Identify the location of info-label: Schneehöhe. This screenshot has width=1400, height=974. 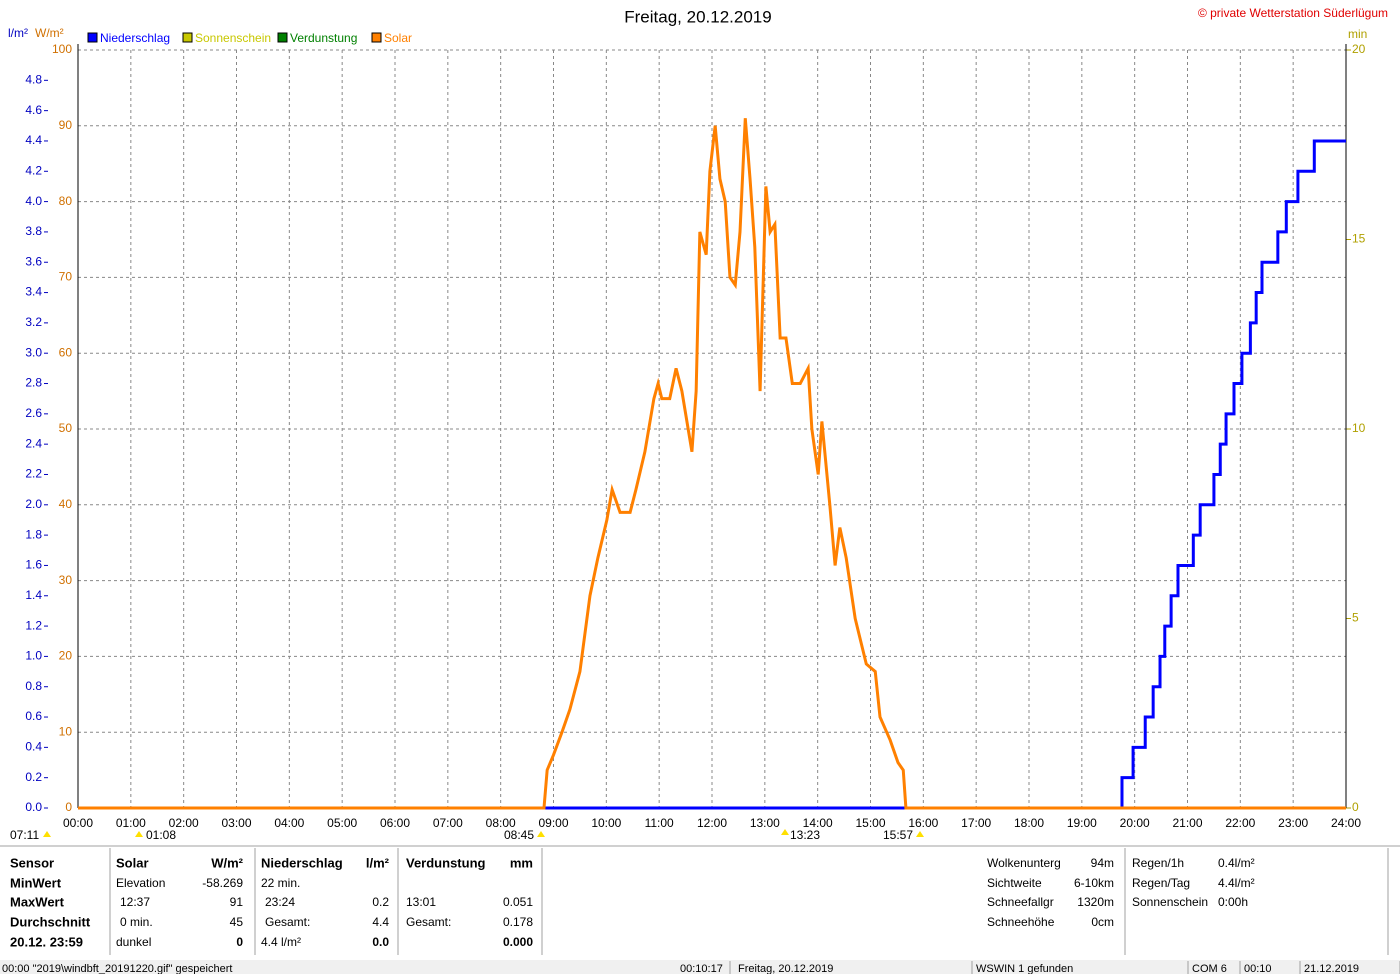
(1021, 922).